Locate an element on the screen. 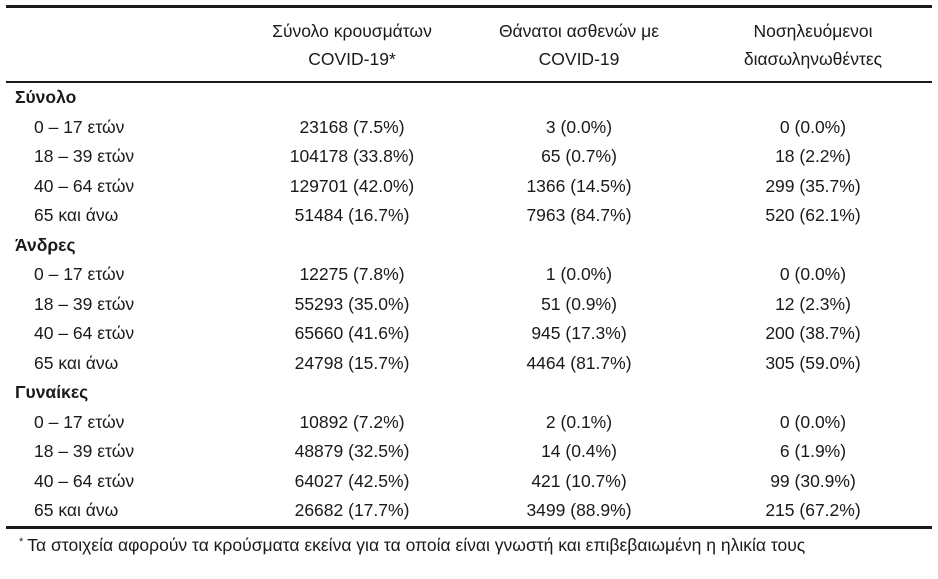 The width and height of the screenshot is (938, 579). column-header-line: Θάνατοι ασθενών με is located at coordinates (579, 31).